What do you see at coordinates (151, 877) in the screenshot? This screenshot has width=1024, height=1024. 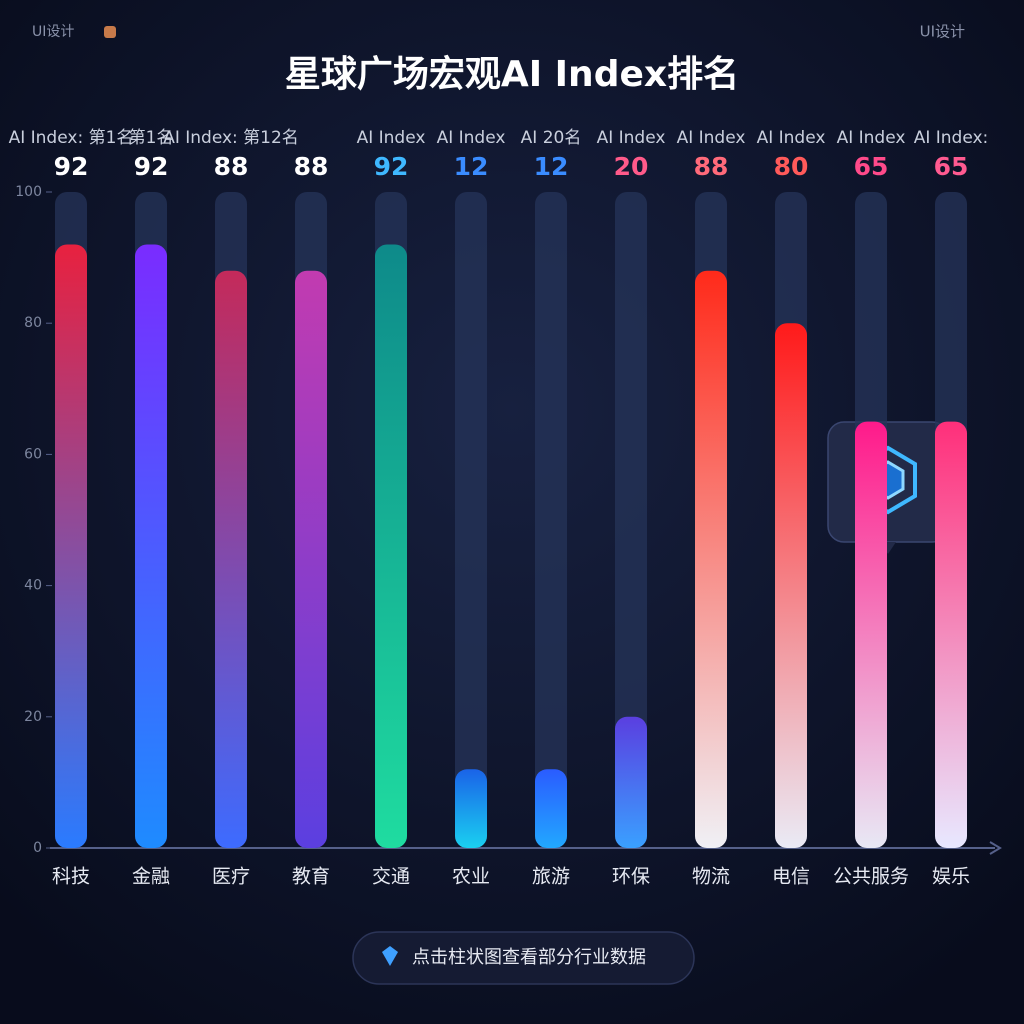 I see `x-tick-label: 金融` at bounding box center [151, 877].